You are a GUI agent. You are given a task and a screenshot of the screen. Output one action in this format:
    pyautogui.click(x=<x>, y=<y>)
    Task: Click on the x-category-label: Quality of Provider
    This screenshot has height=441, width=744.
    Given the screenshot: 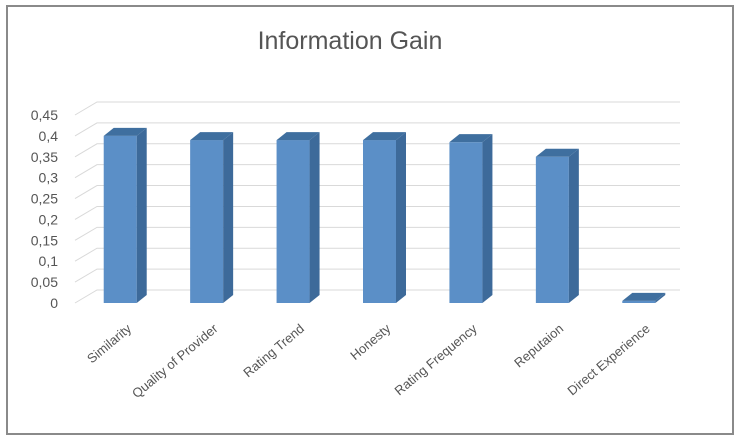 What is the action you would take?
    pyautogui.click(x=175, y=360)
    